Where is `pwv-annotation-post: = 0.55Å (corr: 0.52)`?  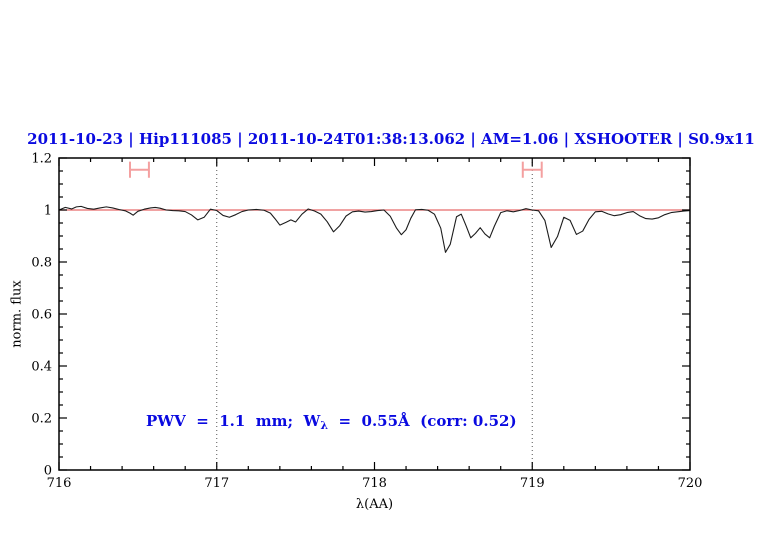
pwv-annotation-post: = 0.55Å (corr: 0.52) is located at coordinates (422, 421).